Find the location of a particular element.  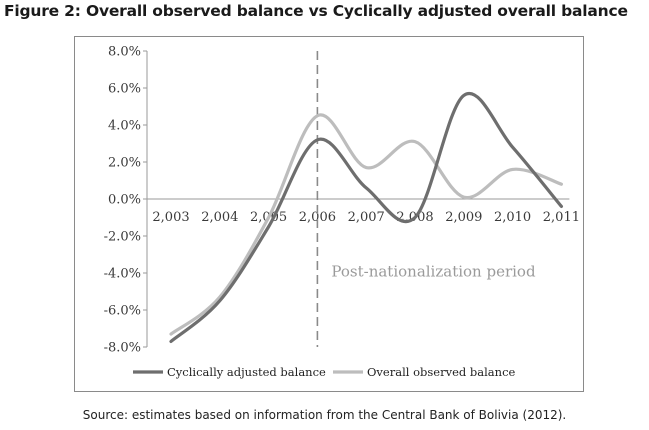

x-tick-label: 2,006 is located at coordinates (317, 217).